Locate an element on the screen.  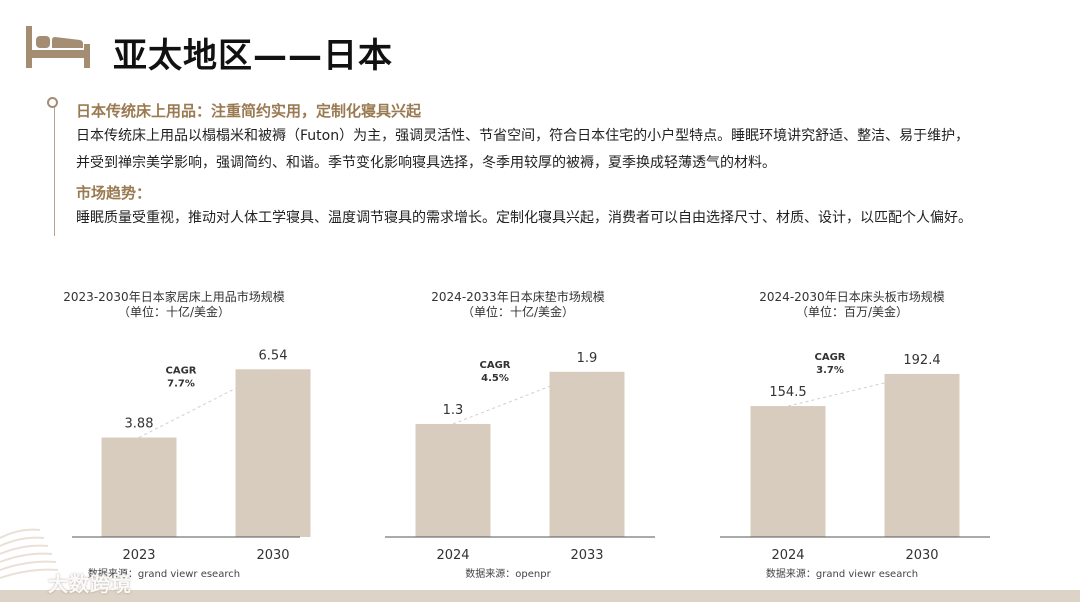
timeline-dot-icon is located at coordinates (52, 102).